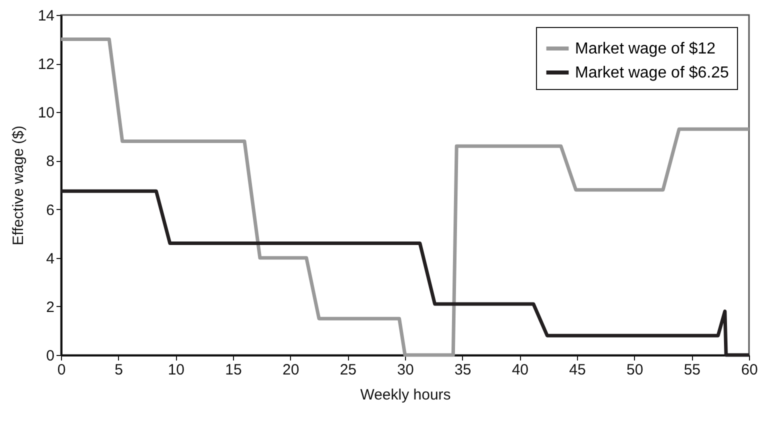 Image resolution: width=772 pixels, height=441 pixels. I want to click on x-tick-label: 20, so click(291, 370).